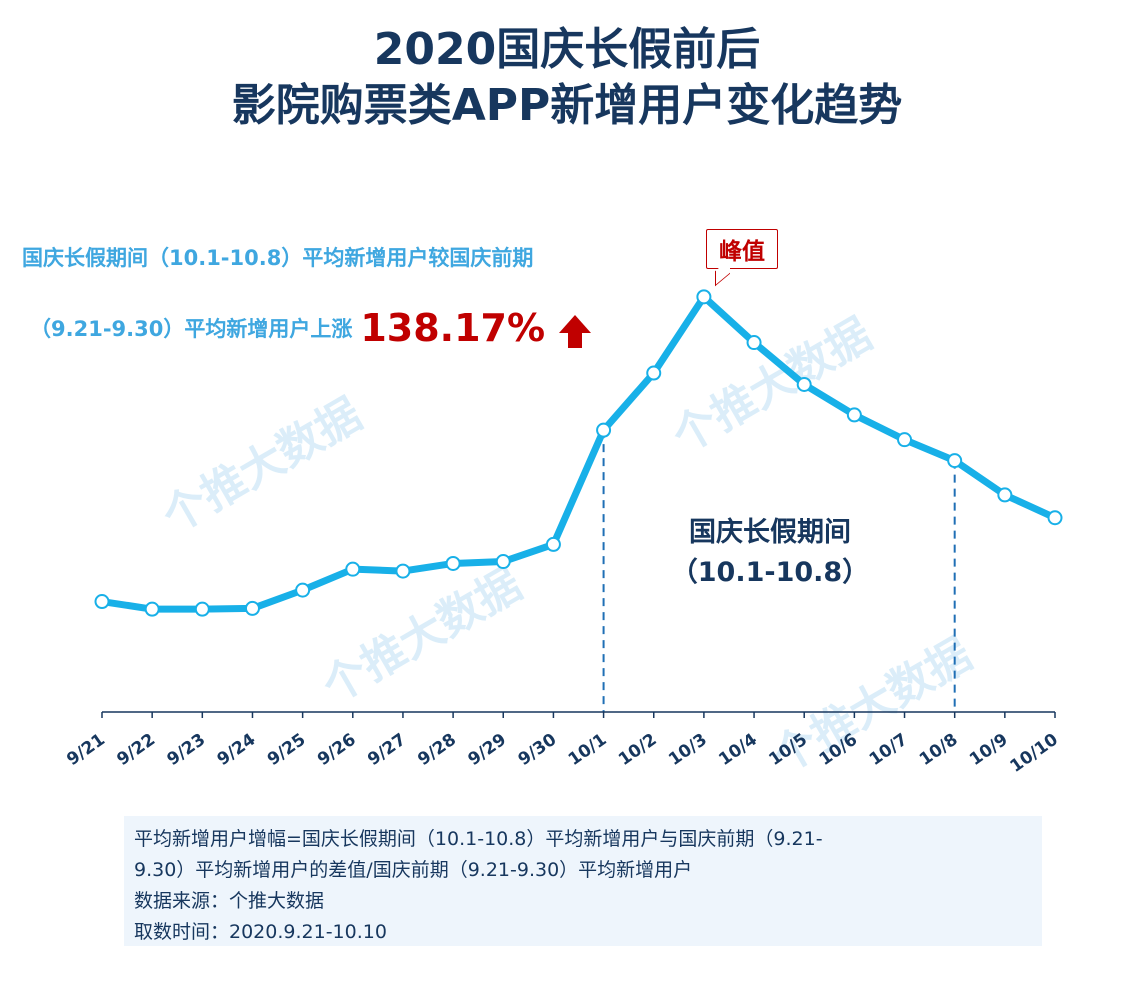  Describe the element at coordinates (638, 750) in the screenshot. I see `x-tick-label: 10/2` at that location.